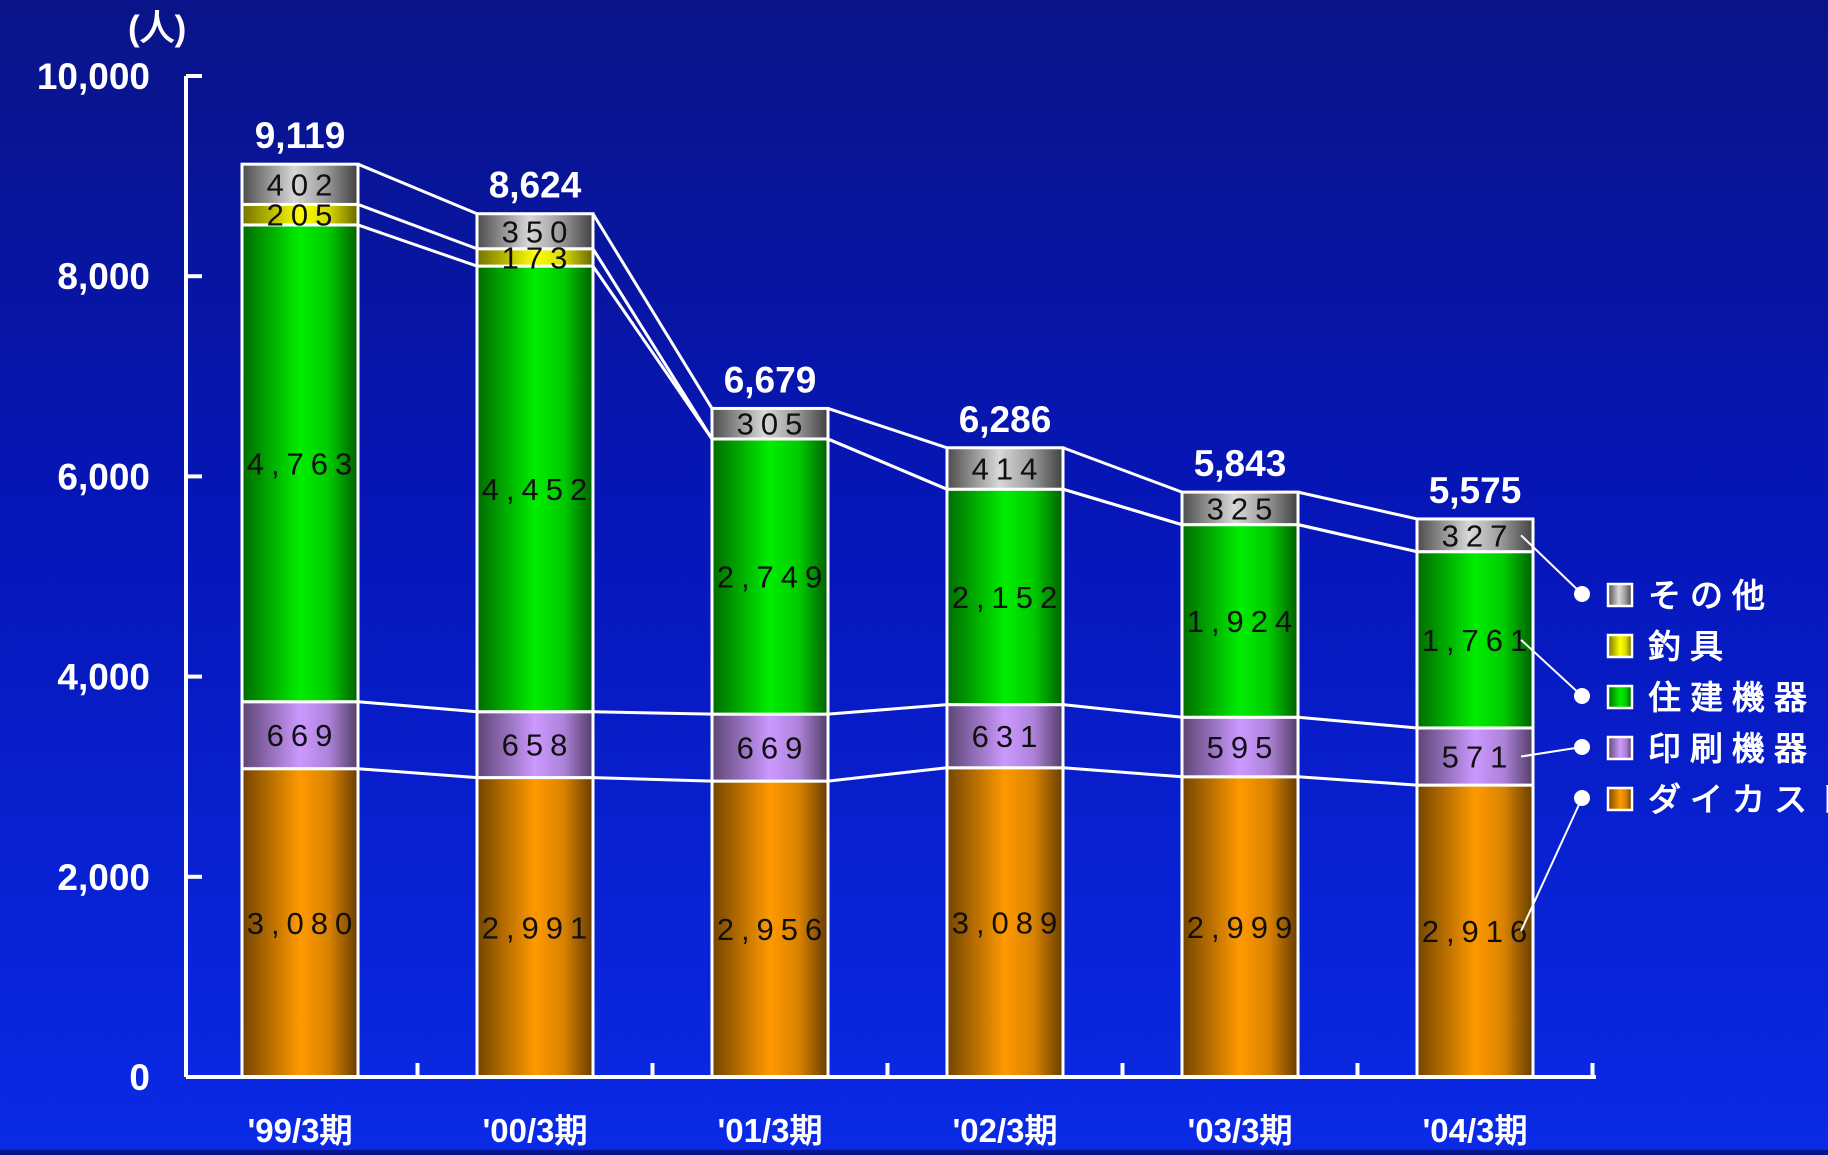 This screenshot has width=1828, height=1155. Describe the element at coordinates (1732, 748) in the screenshot. I see `legend-label: 印刷機器` at that location.